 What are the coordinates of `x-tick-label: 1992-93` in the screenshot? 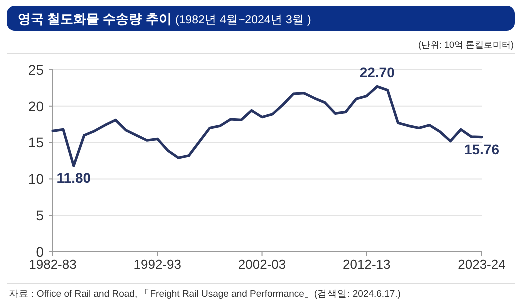 It's located at (158, 264).